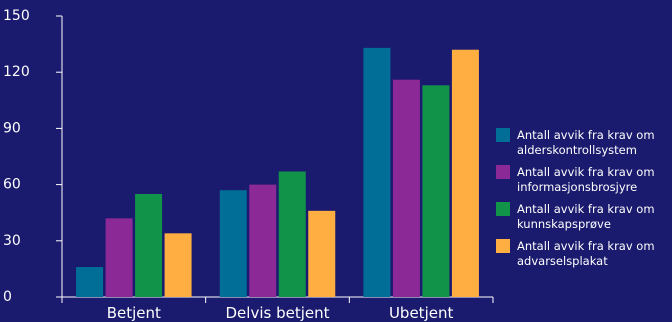 This screenshot has width=672, height=322. I want to click on legend-label: kunnskapsprøve, so click(564, 224).